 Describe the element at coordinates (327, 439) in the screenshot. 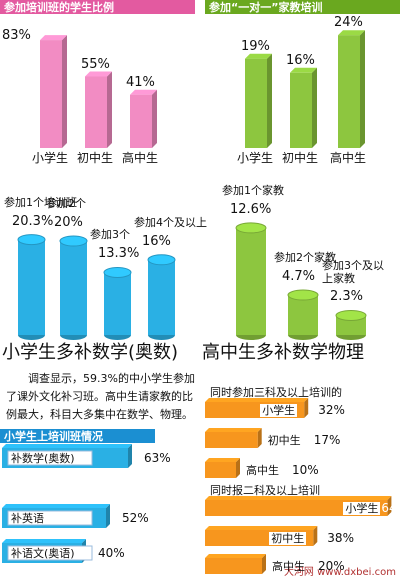

I see `value-label: 17%` at that location.